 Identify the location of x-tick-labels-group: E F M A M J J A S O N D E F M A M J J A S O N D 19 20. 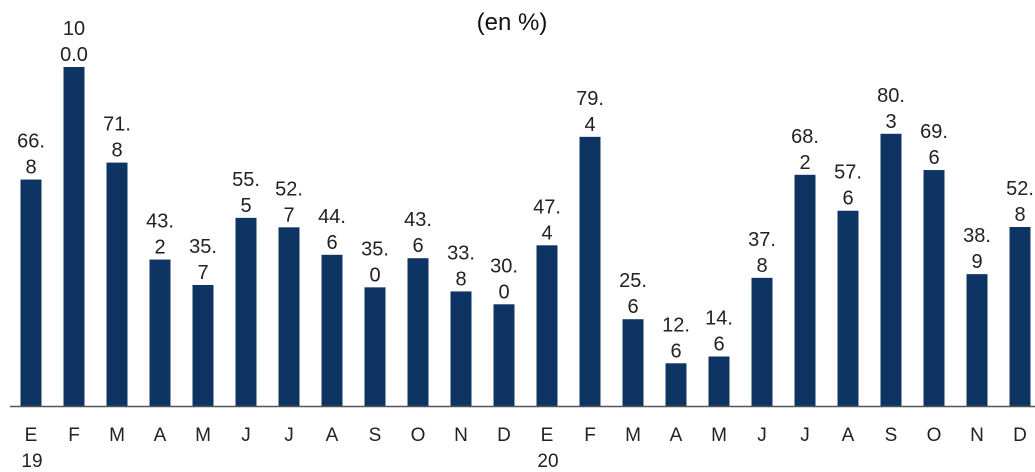
(523, 448).